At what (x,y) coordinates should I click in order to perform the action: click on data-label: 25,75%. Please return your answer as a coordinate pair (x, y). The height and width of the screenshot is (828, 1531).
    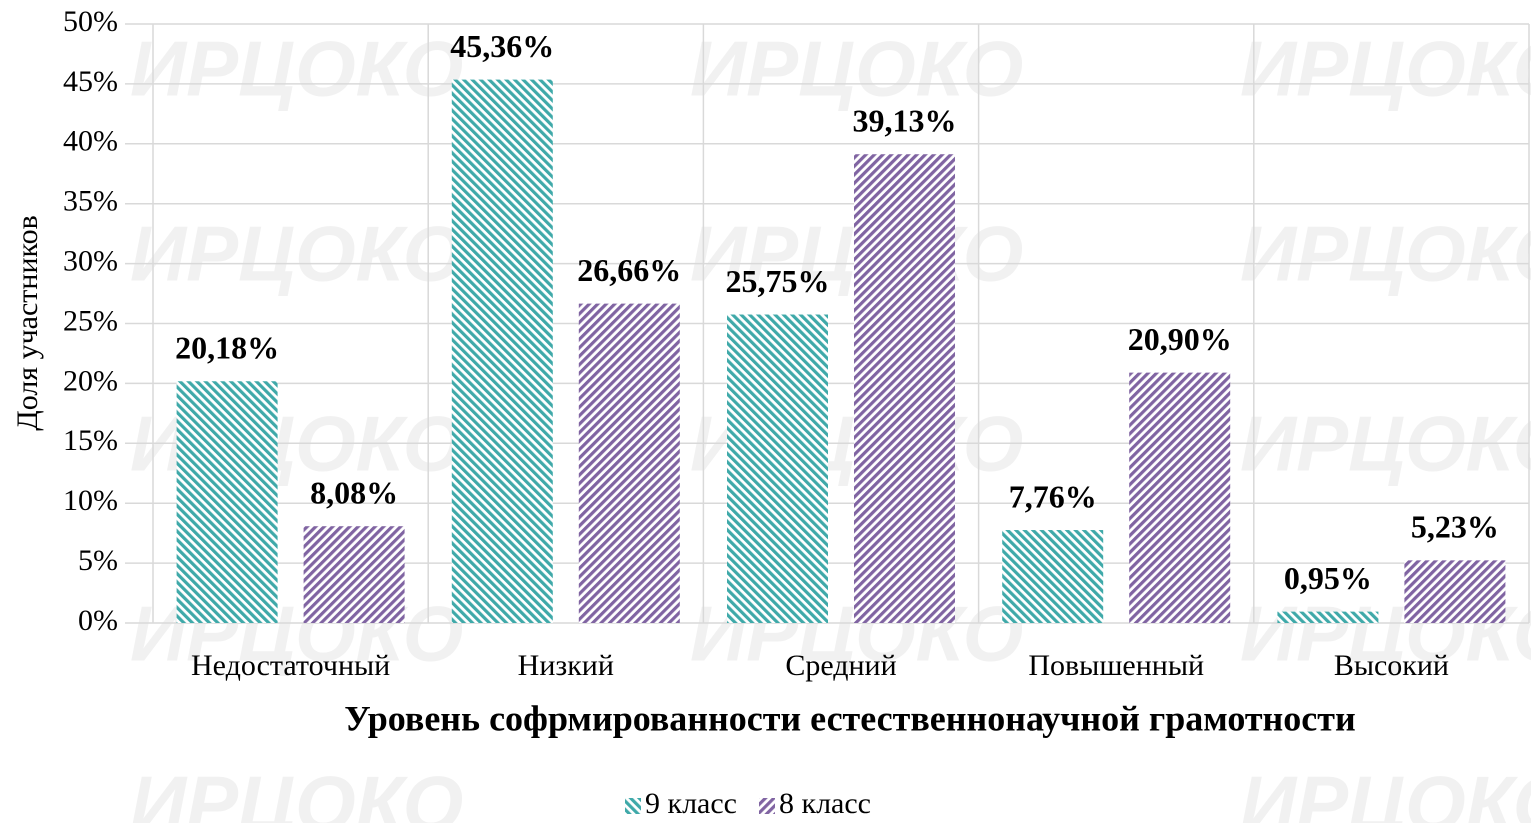
    Looking at the image, I should click on (778, 281).